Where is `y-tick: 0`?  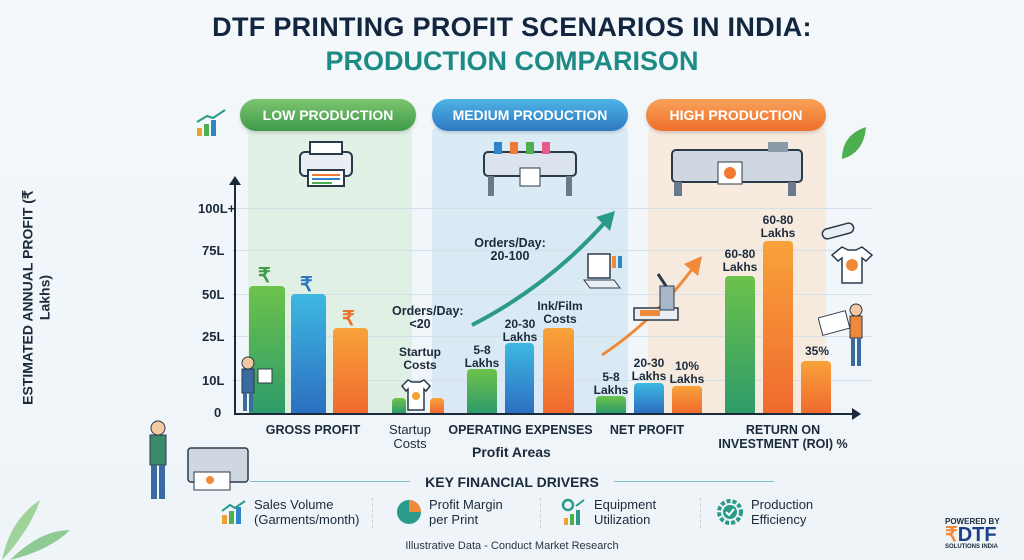 y-tick: 0 is located at coordinates (218, 412).